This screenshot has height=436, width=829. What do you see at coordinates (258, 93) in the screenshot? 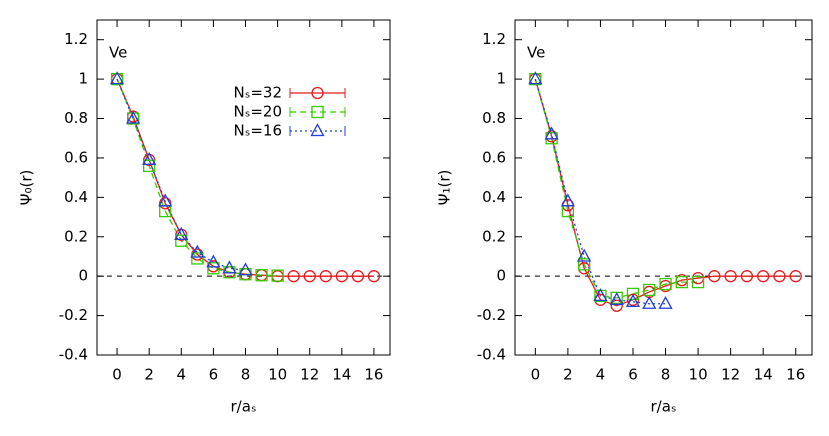
I see `legend-label: Nₛ=32` at bounding box center [258, 93].